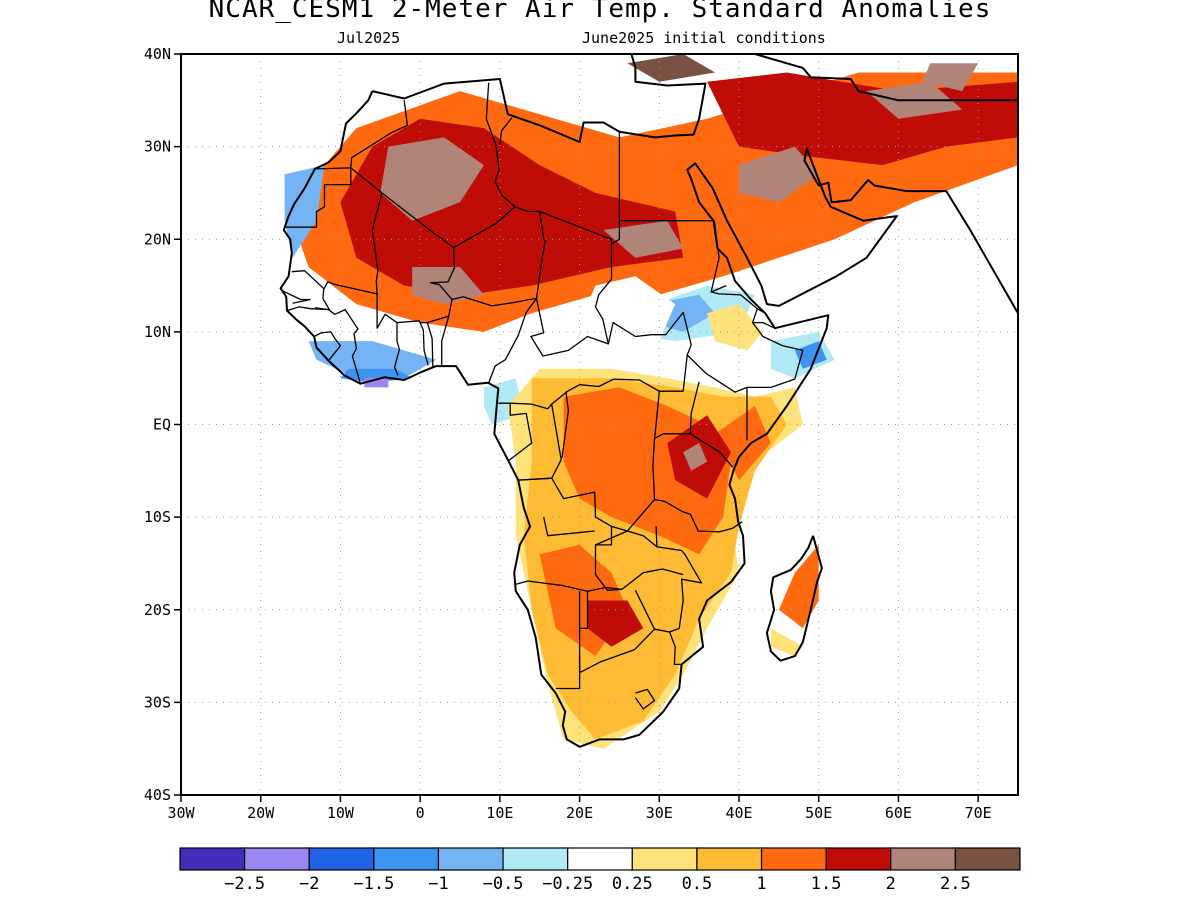 This screenshot has width=1200, height=900. What do you see at coordinates (244, 884) in the screenshot?
I see `colorbar-label: −2.5` at bounding box center [244, 884].